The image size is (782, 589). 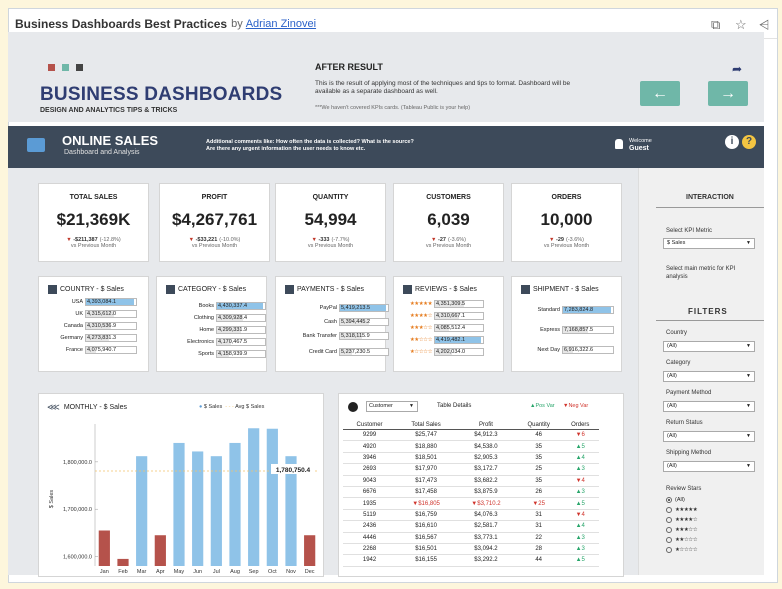 What do you see at coordinates (471, 538) in the screenshot?
I see `table-row: 4446 $16,567 $3,773.1 22 ▲3` at bounding box center [471, 538].